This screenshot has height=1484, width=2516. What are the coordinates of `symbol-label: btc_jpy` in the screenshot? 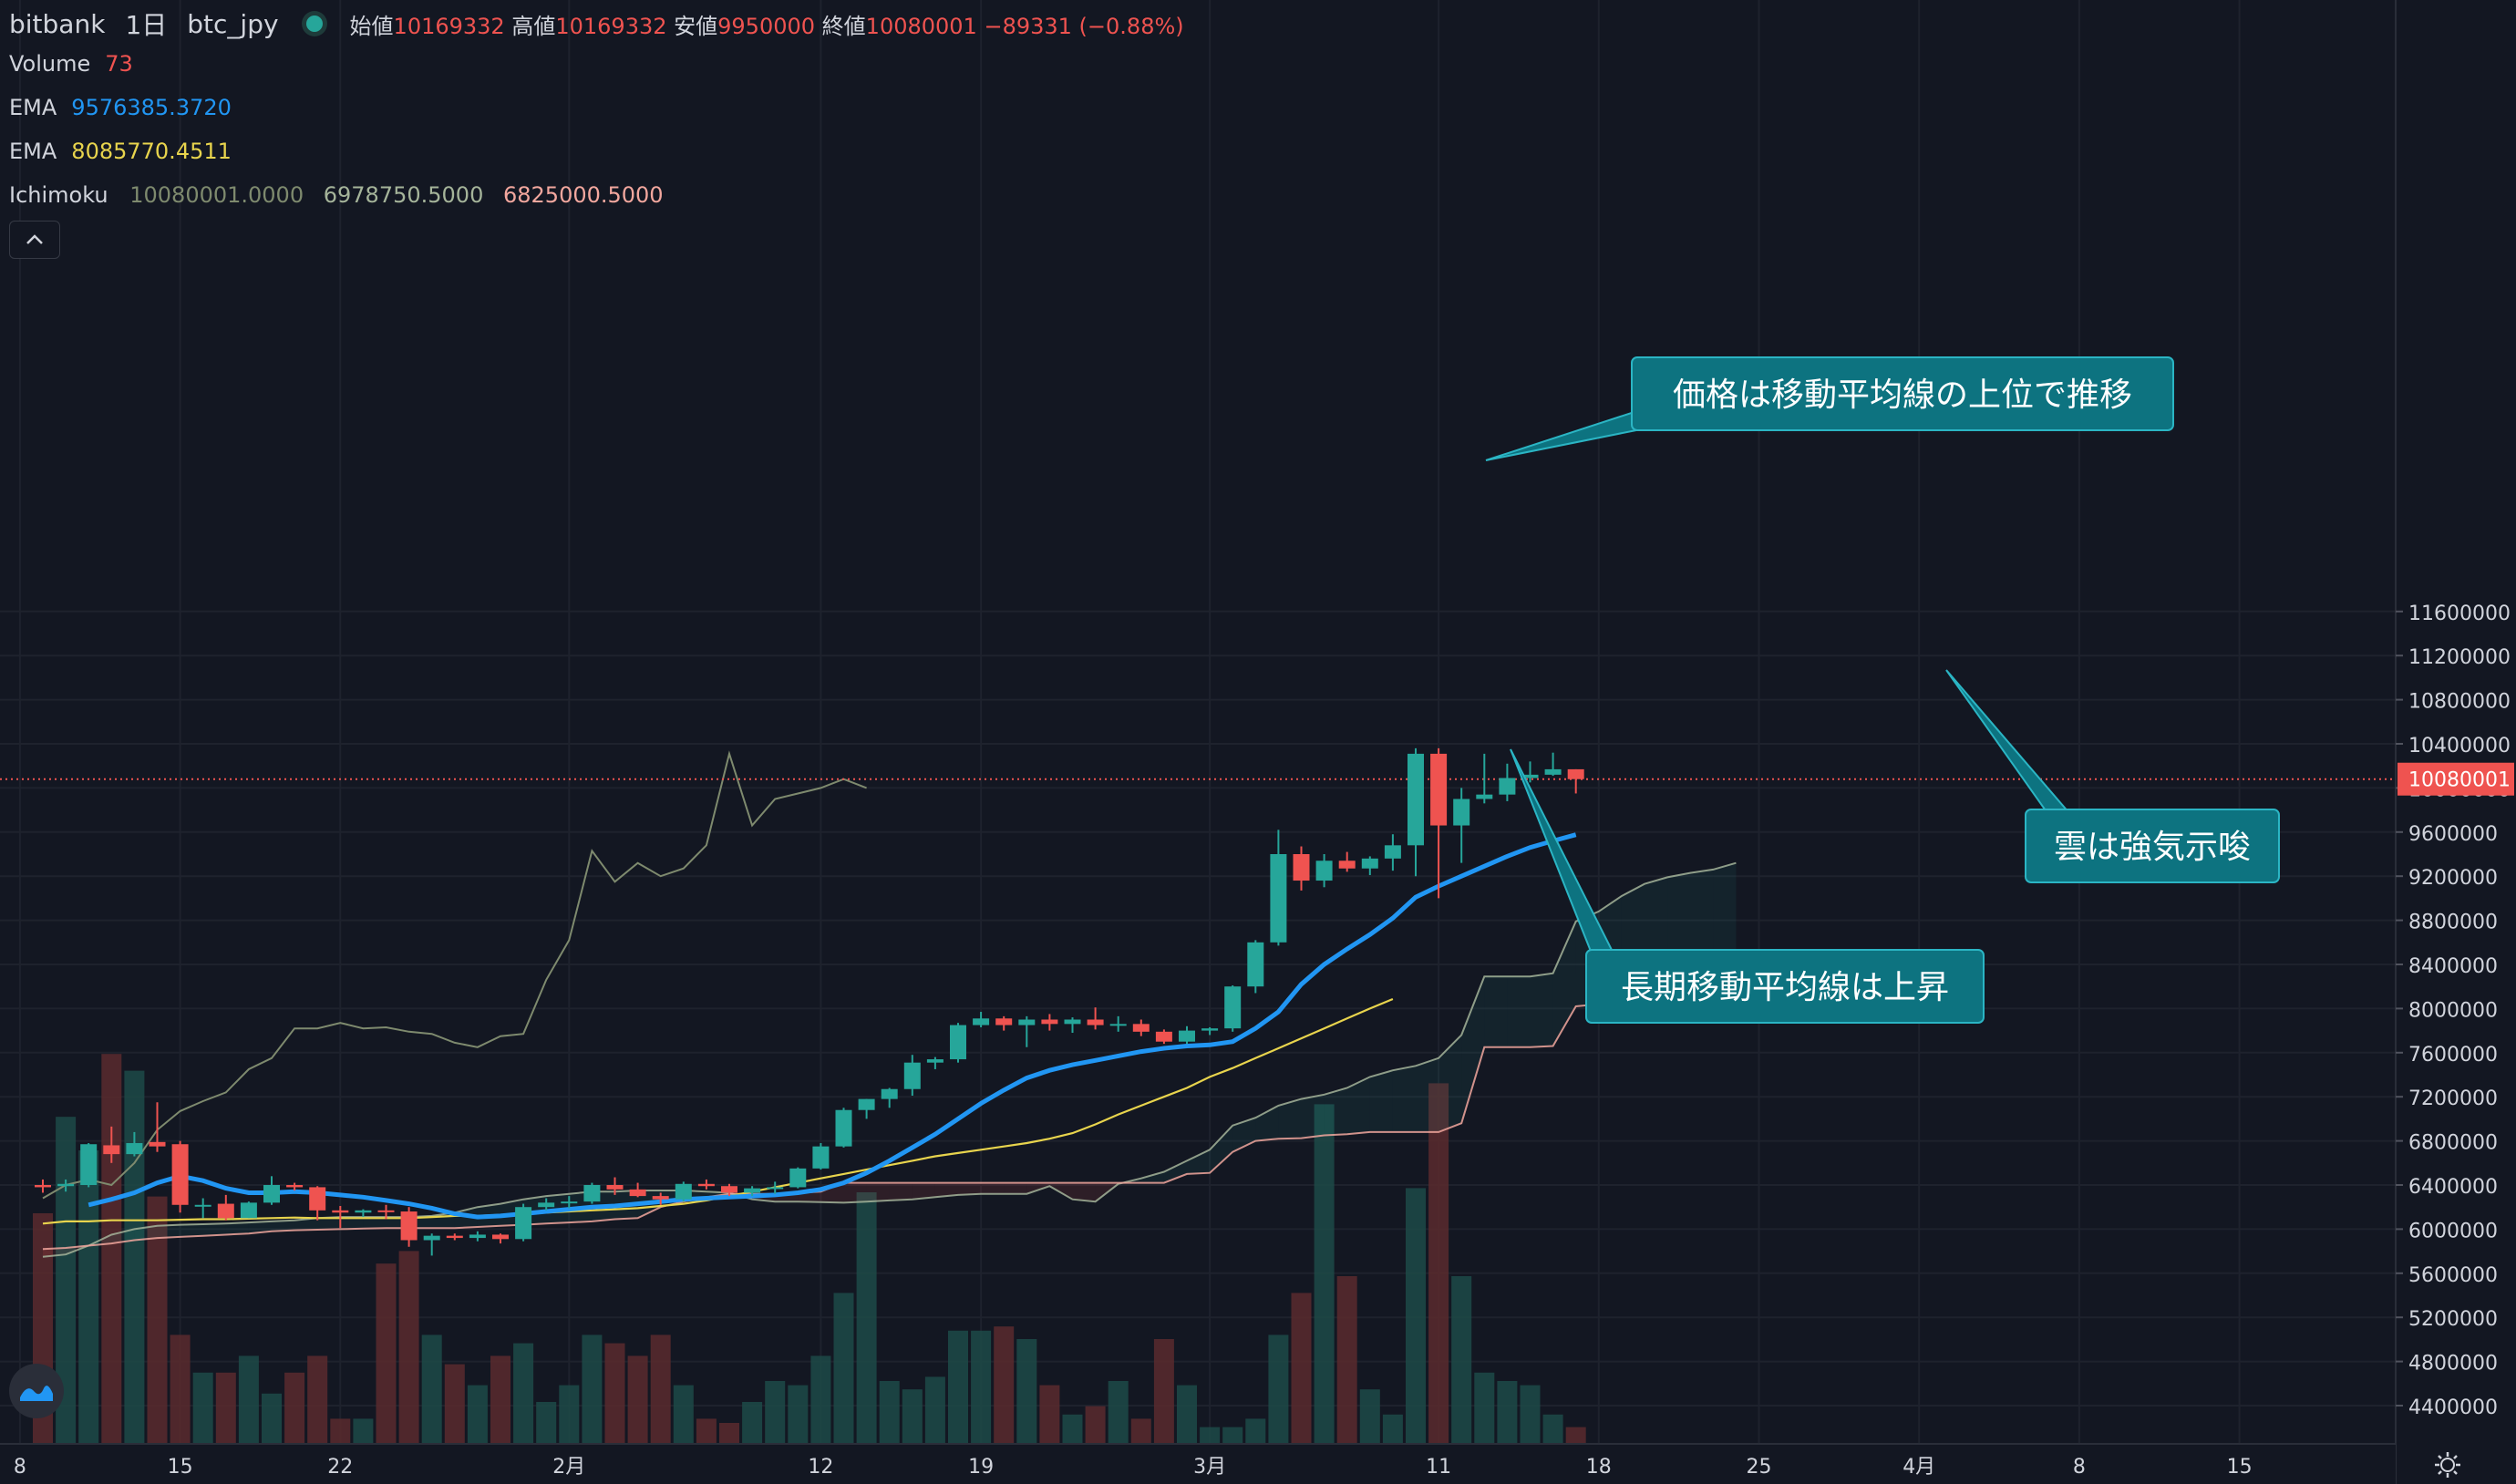 It's located at (233, 23).